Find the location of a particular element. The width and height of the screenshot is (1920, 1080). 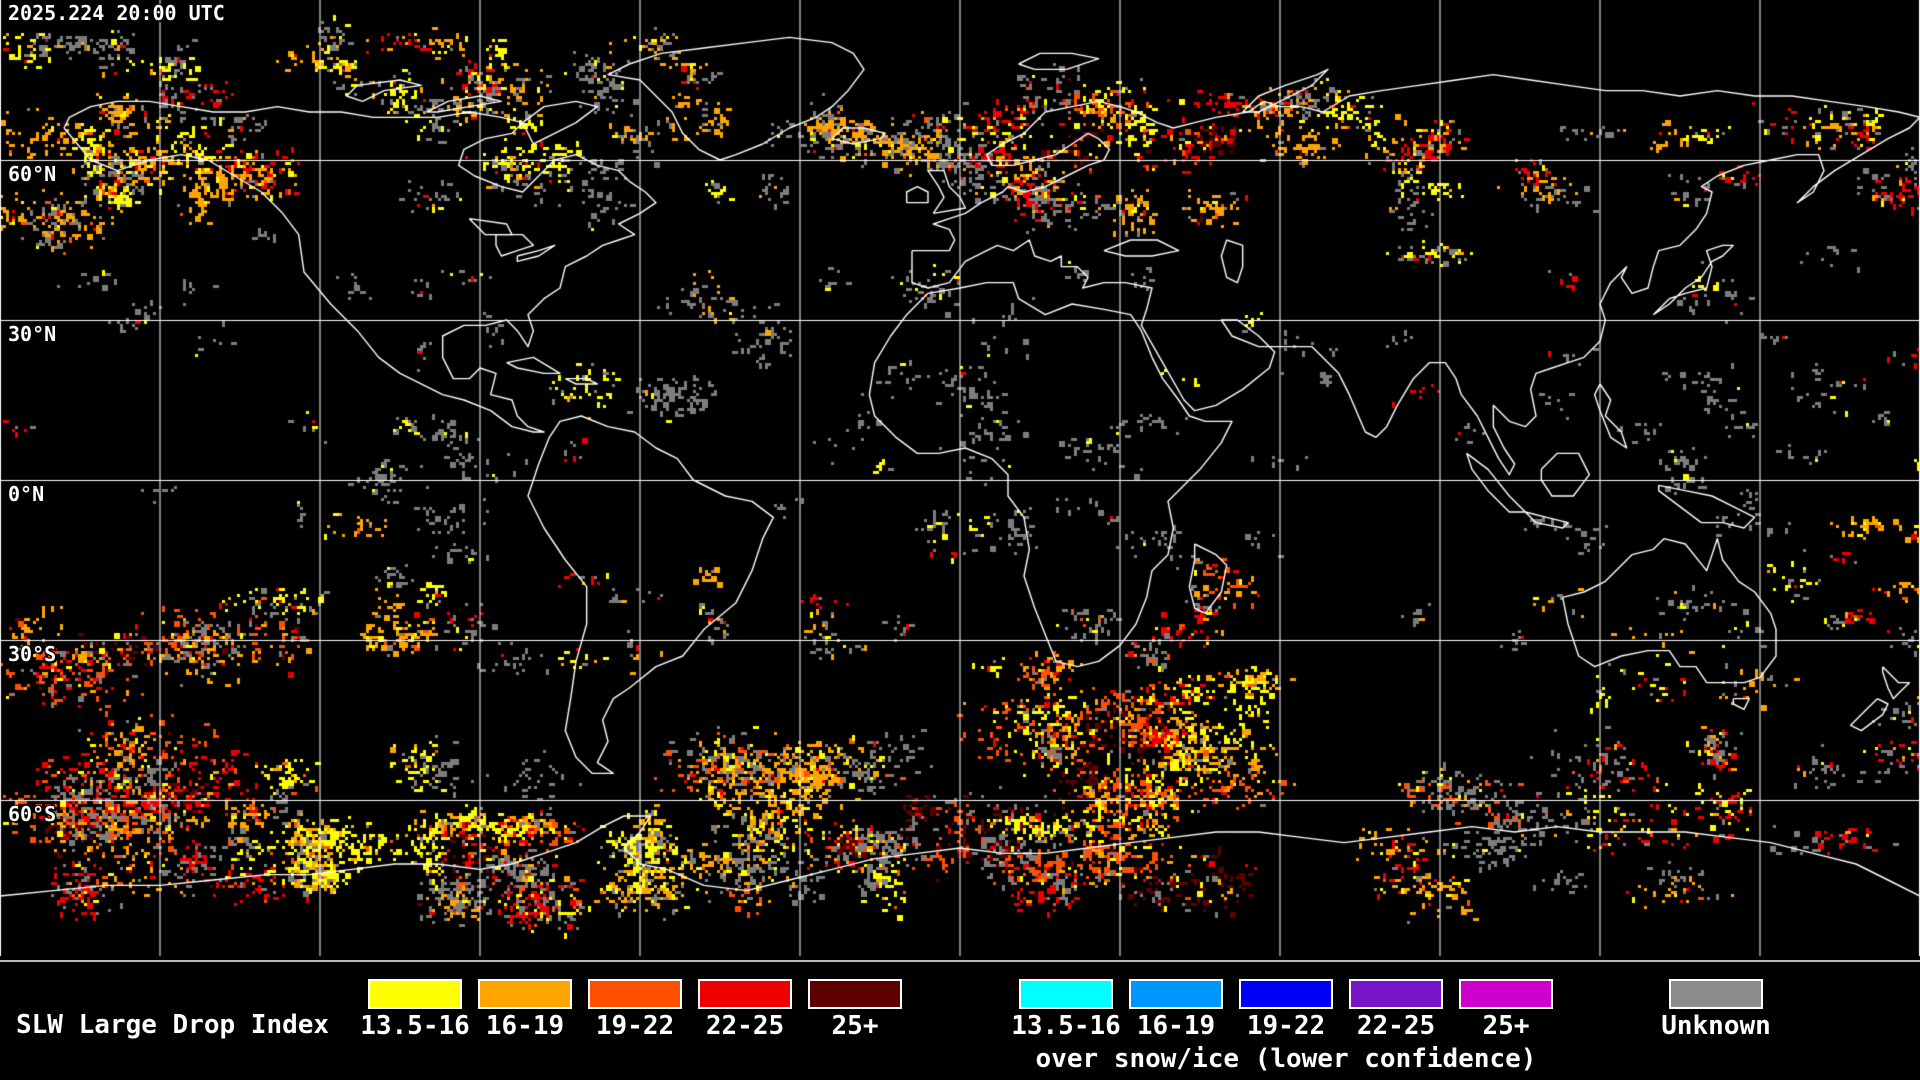

latitude-label: 60°N is located at coordinates (32, 174).